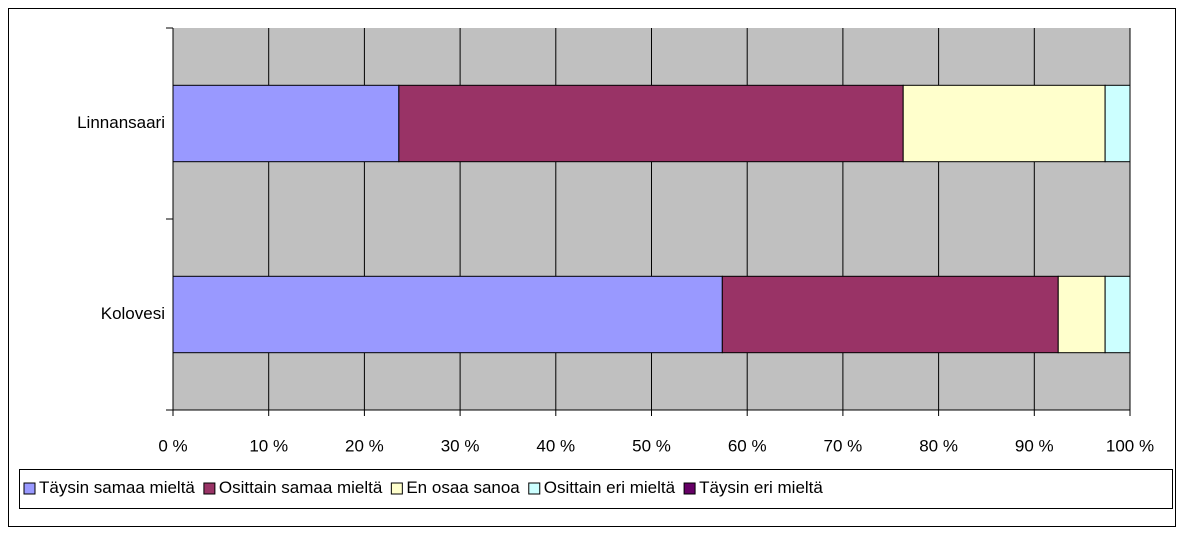 This screenshot has height=535, width=1184. Describe the element at coordinates (463, 487) in the screenshot. I see `legend-label: En osaa sanoa` at that location.